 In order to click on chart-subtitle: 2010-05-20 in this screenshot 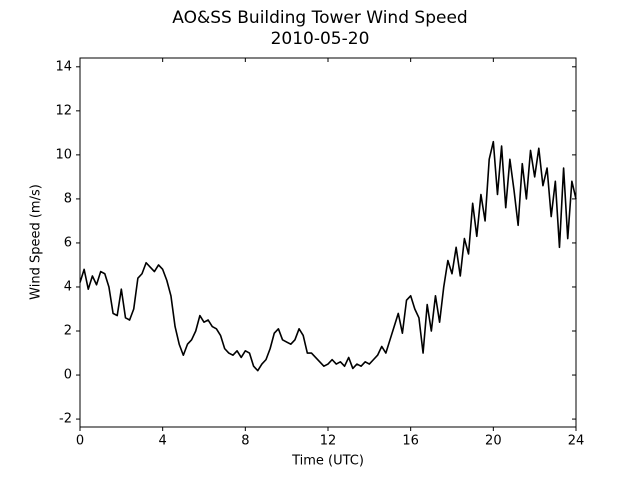, I will do `click(320, 39)`.